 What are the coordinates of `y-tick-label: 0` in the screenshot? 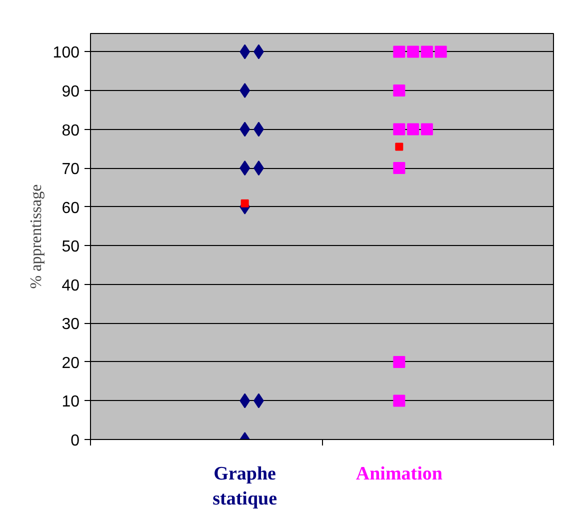 It's located at (75, 441).